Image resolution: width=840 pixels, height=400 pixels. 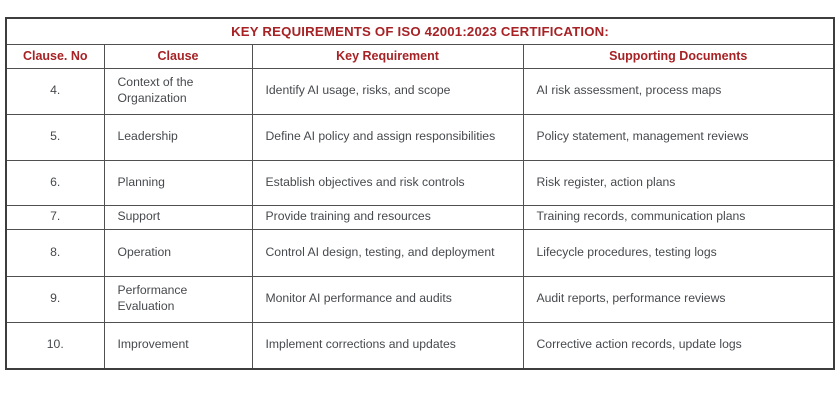 I want to click on key-requirement-cell: Monitor AI performance and audits, so click(x=387, y=299).